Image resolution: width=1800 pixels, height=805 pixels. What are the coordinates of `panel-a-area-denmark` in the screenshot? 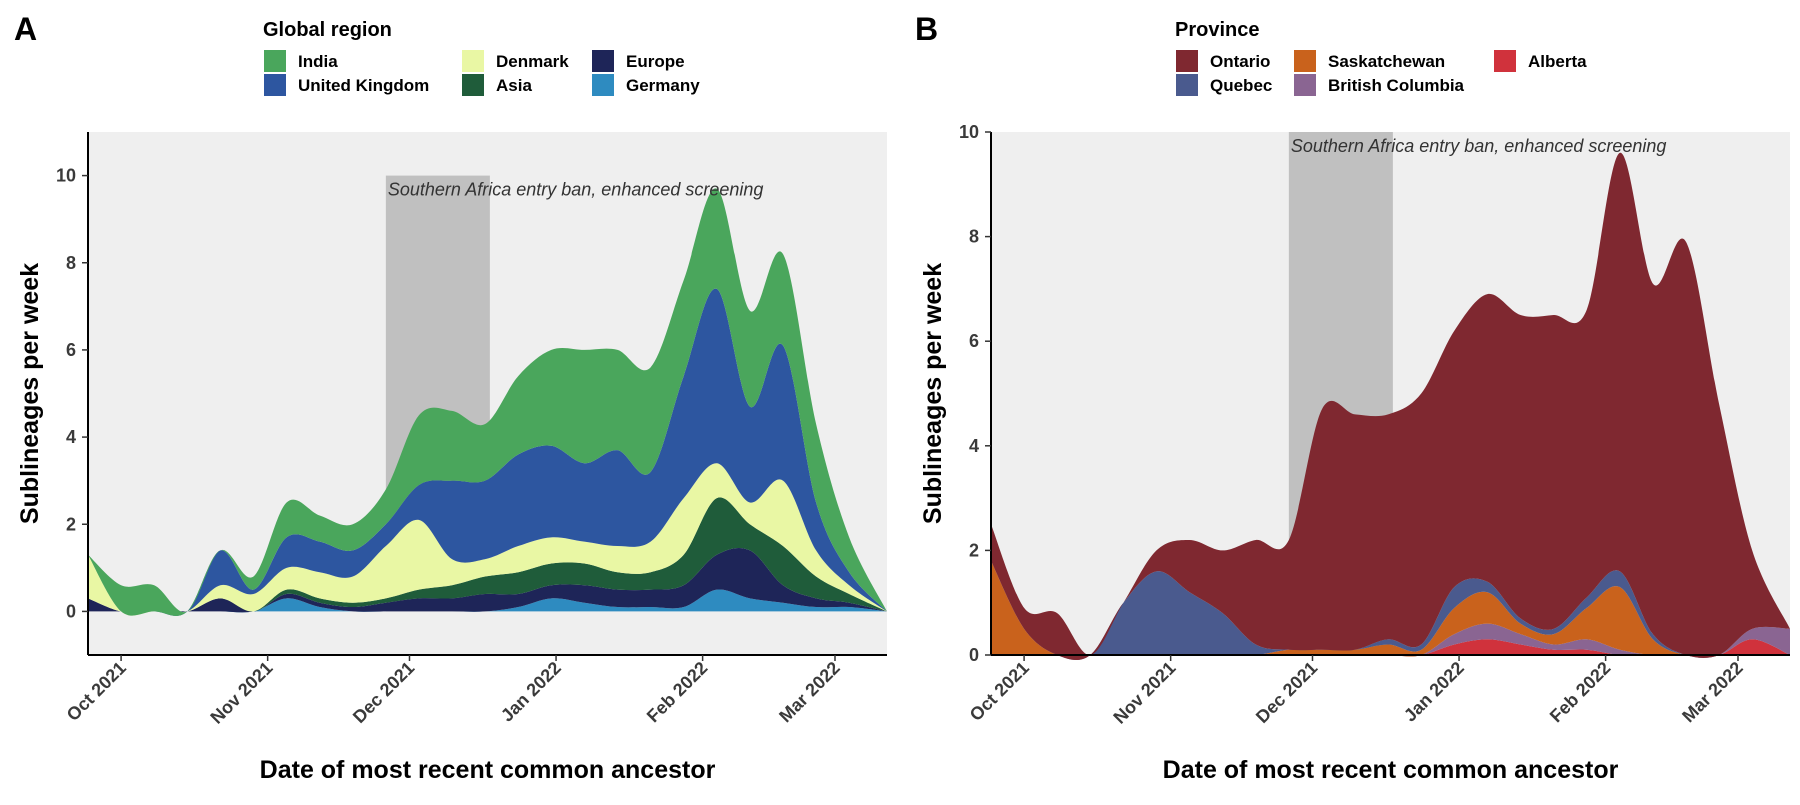 It's located at (487, 539).